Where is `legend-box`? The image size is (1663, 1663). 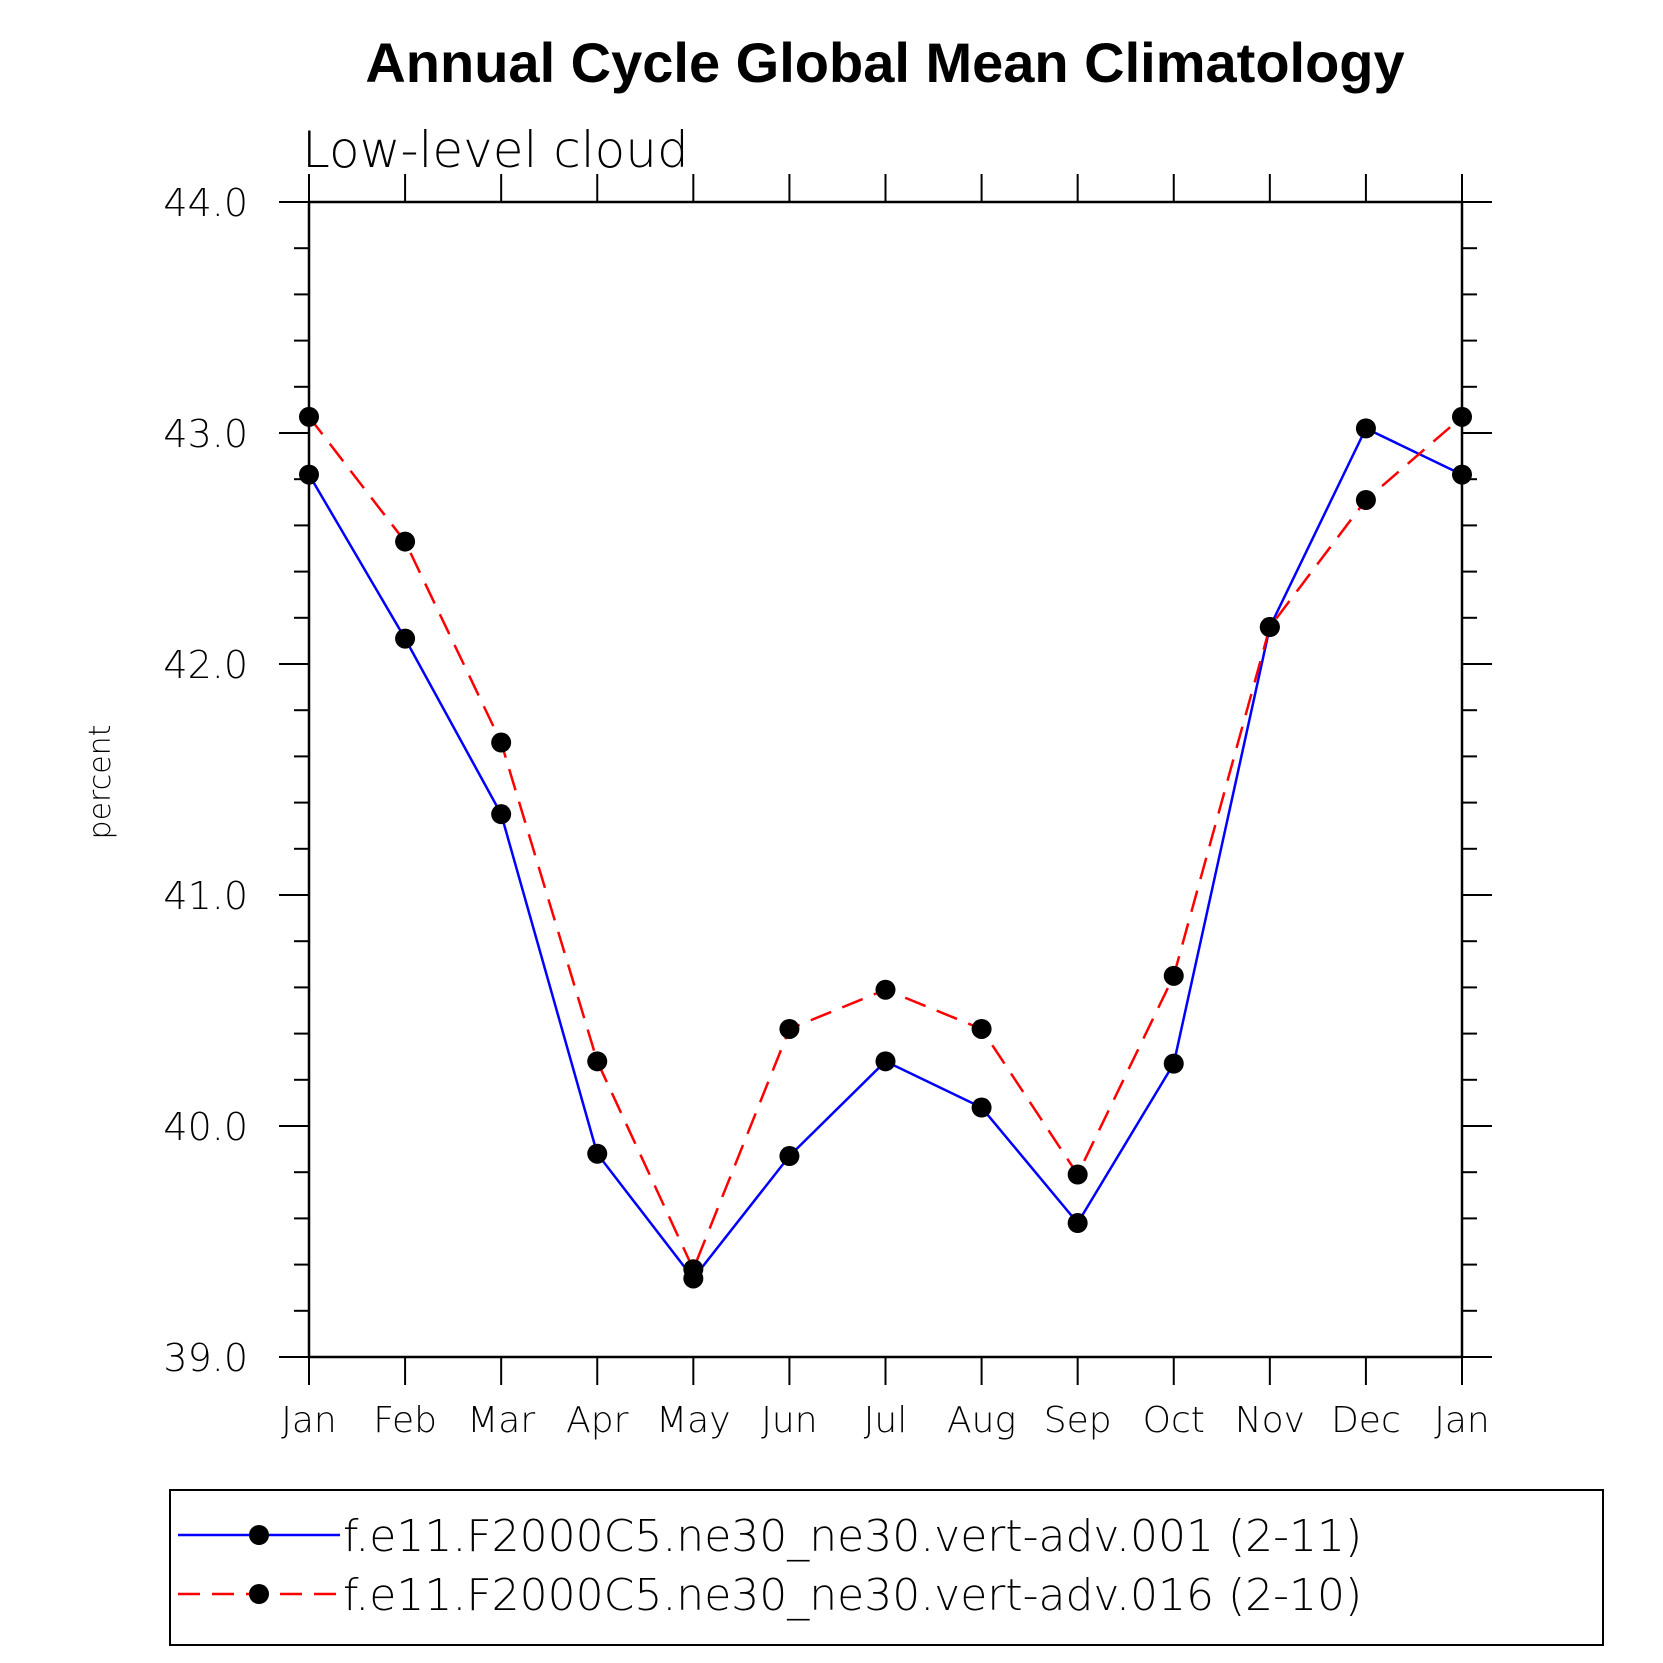 legend-box is located at coordinates (886, 1567).